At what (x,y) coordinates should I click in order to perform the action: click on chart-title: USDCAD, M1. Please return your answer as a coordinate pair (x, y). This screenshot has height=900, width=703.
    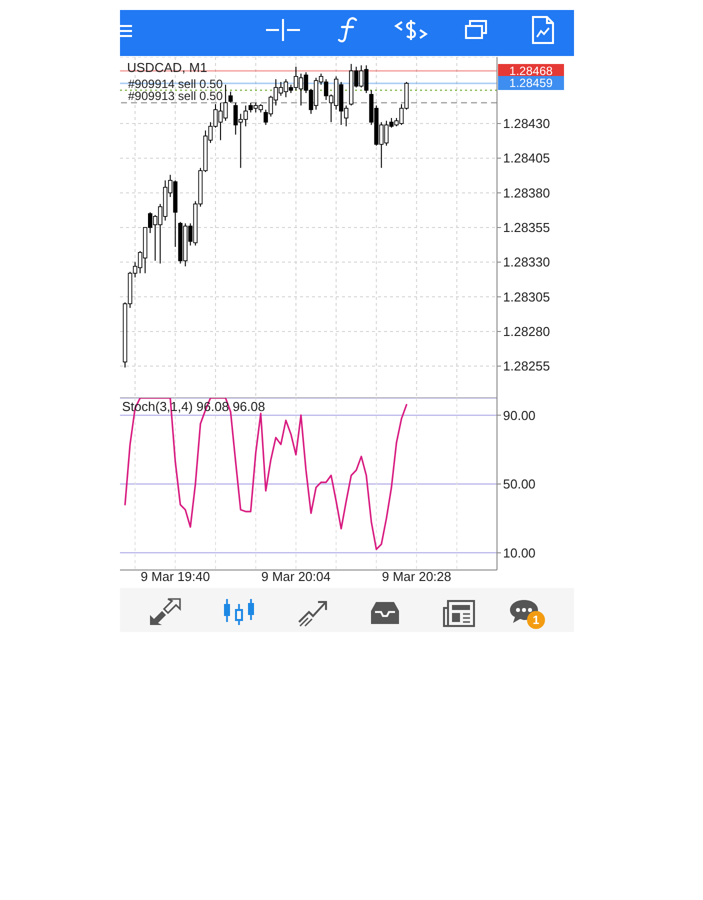
    Looking at the image, I should click on (167, 67).